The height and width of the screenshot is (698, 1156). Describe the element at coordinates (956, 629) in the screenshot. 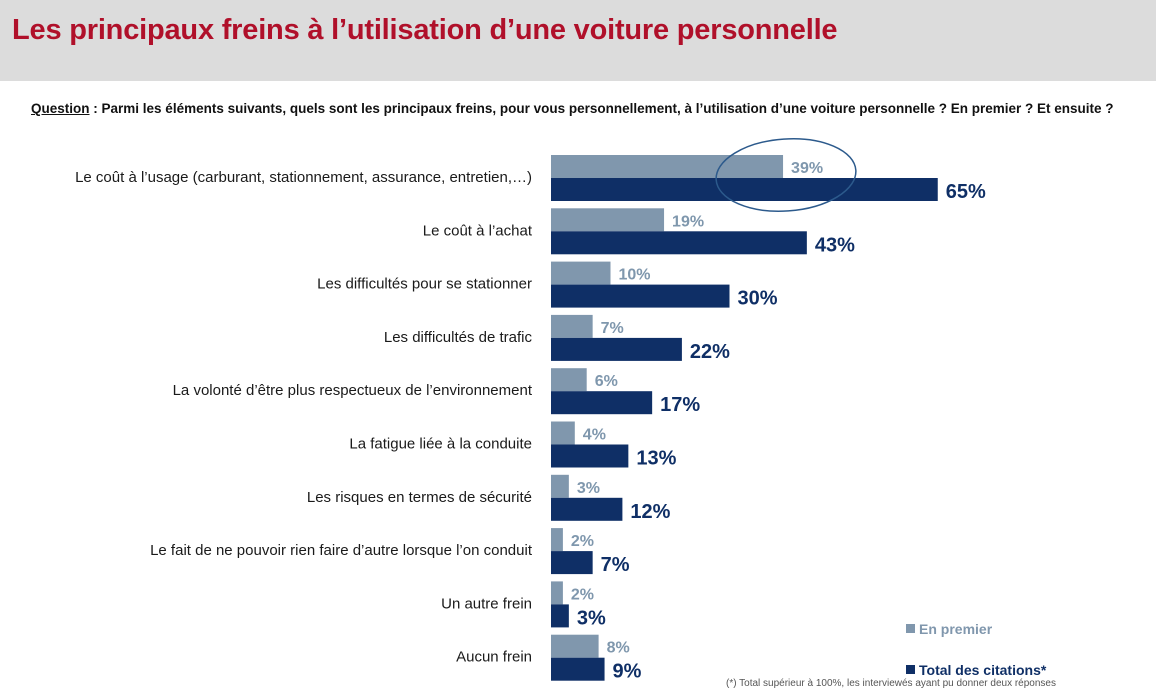

I see `legend-label-en-premier: En premier` at that location.